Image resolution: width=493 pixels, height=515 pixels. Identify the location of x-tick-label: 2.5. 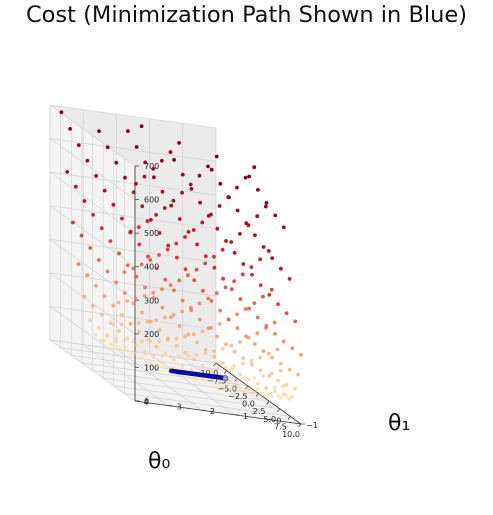
(259, 411).